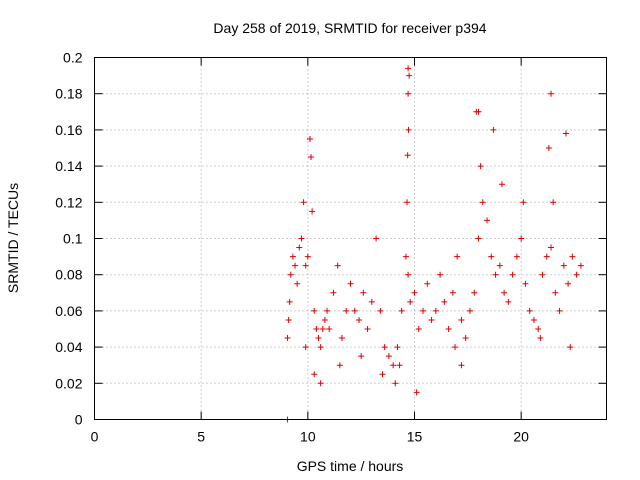 This screenshot has width=640, height=480. I want to click on y-tick-label: 0.02, so click(68, 383).